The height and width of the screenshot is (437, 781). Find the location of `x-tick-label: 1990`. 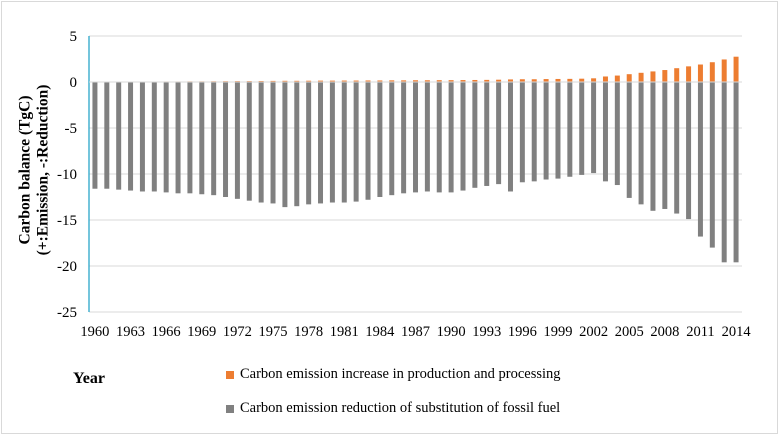

x-tick-label: 1990 is located at coordinates (451, 332).